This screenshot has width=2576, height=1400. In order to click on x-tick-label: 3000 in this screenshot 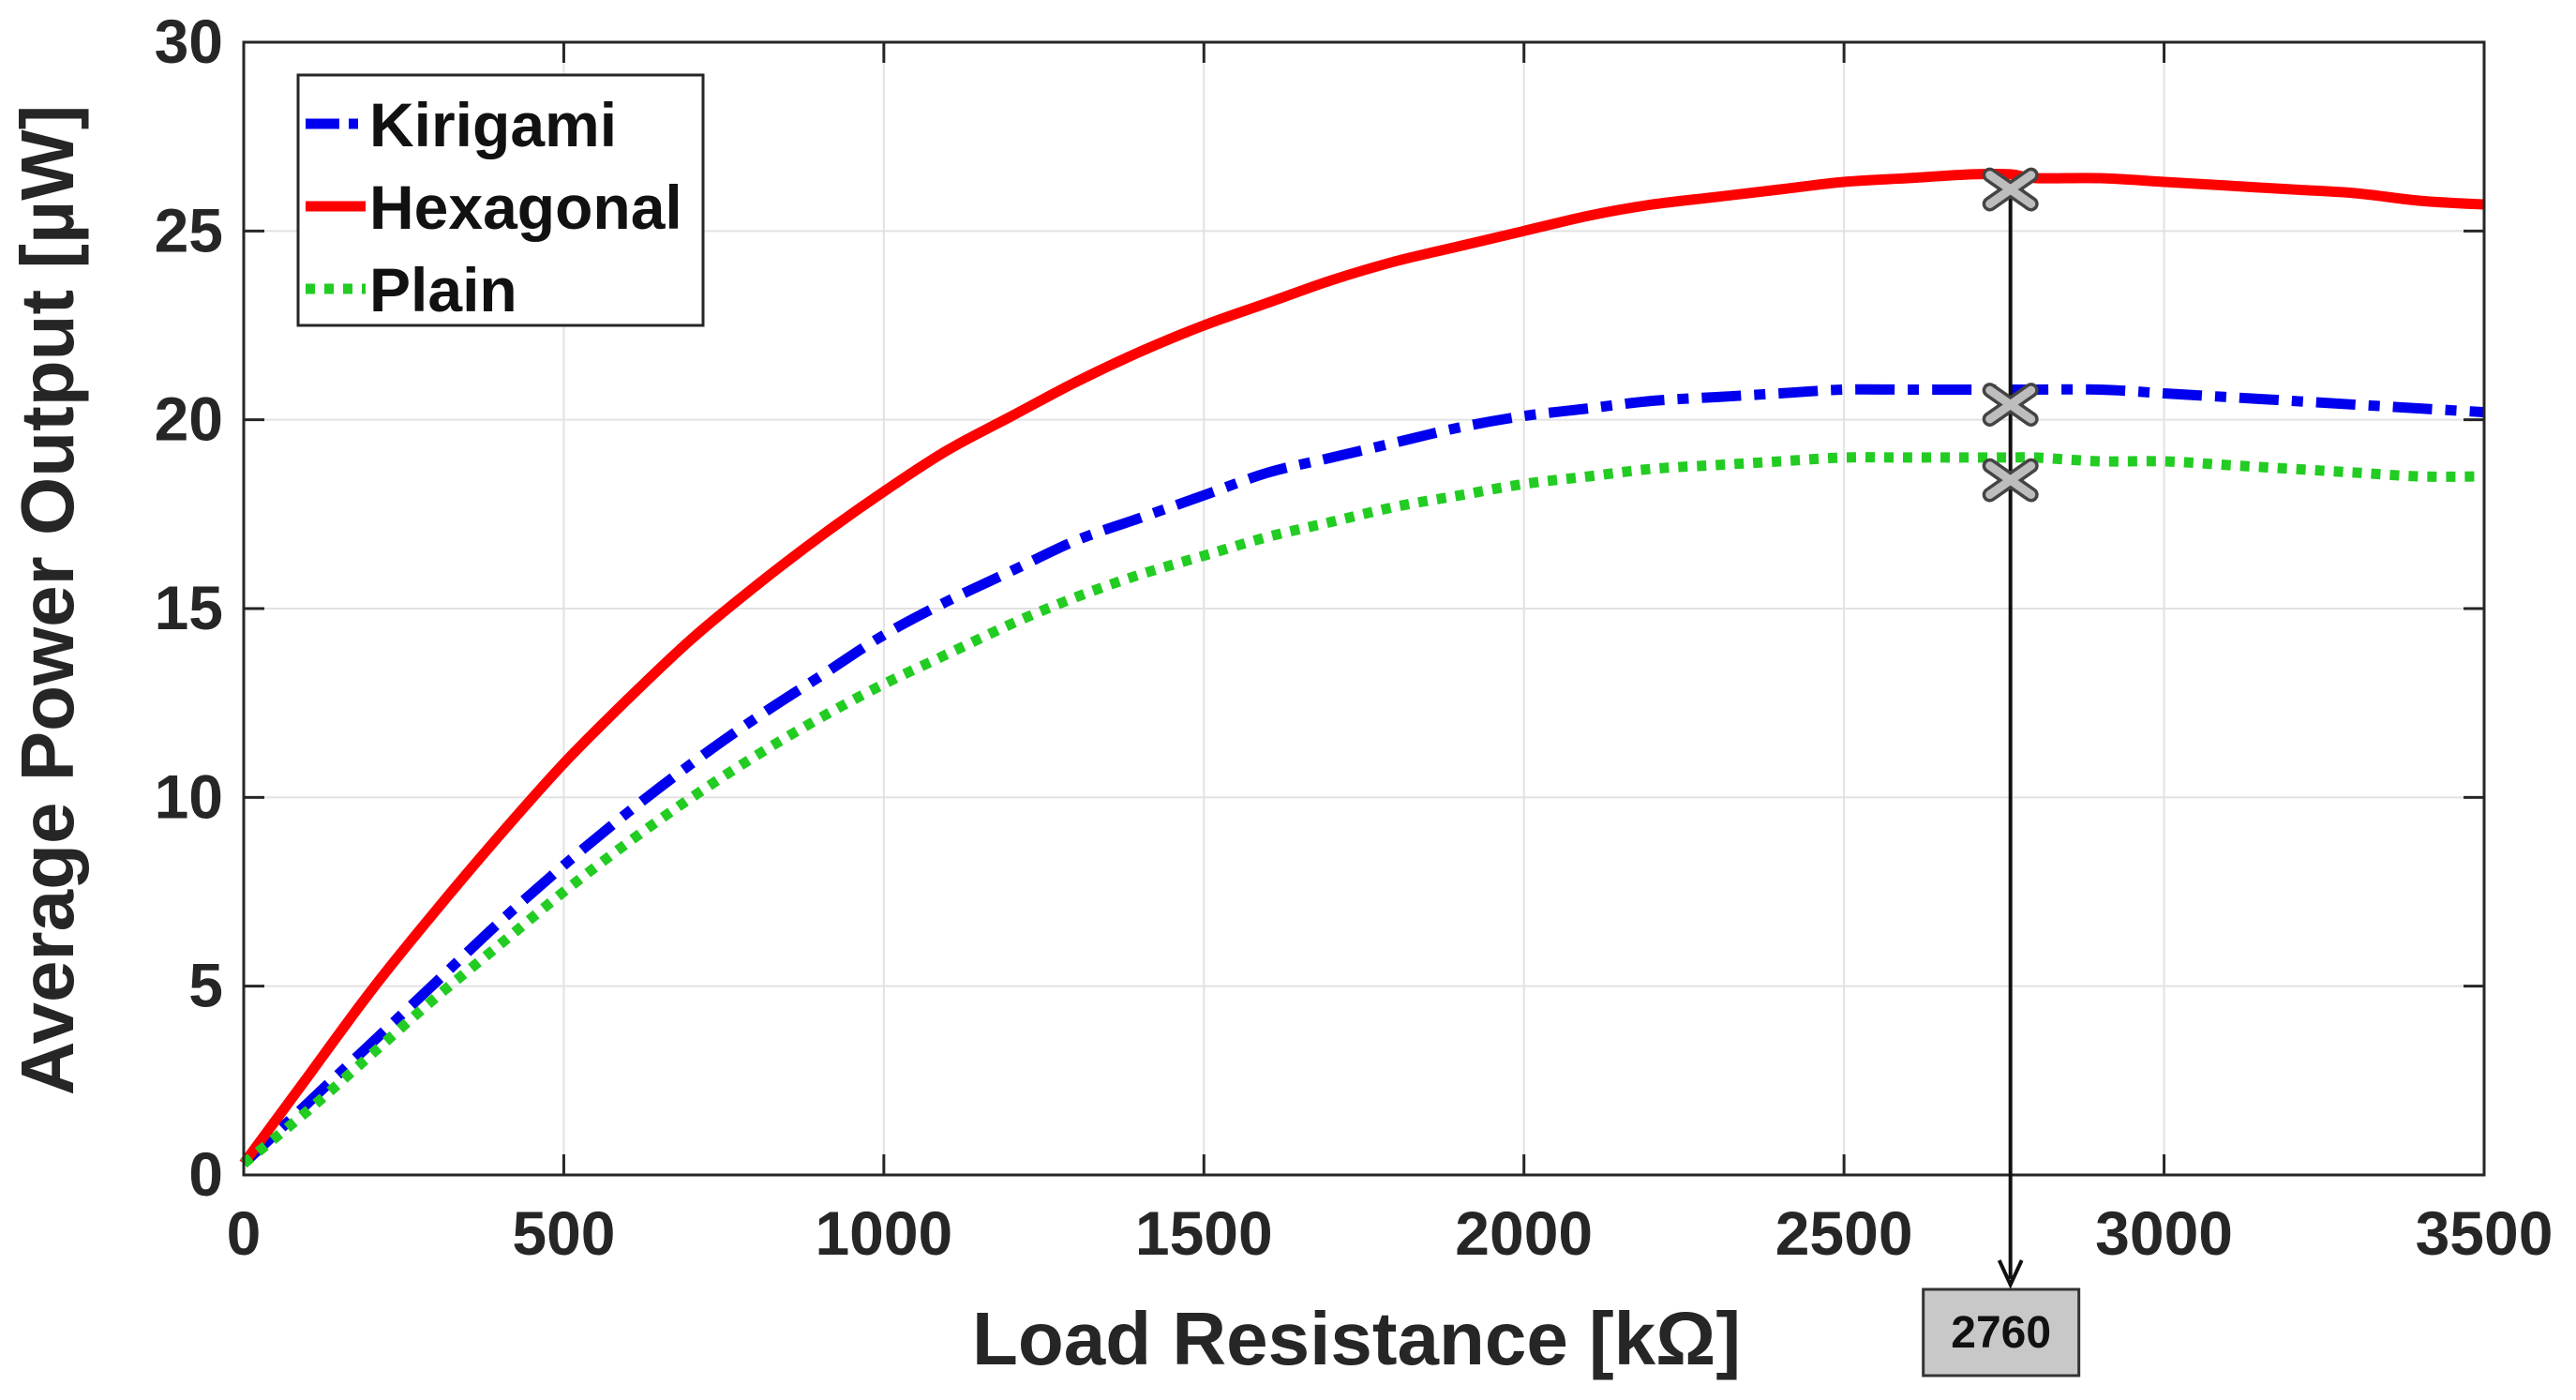, I will do `click(2164, 1233)`.